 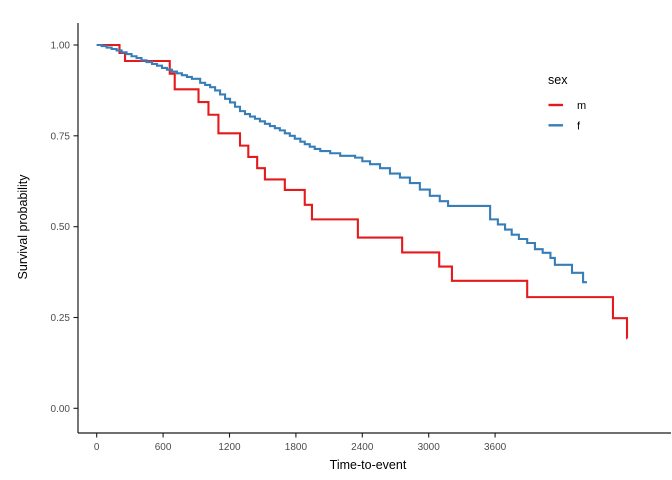 I want to click on x-tick-label: 2400, so click(x=362, y=447).